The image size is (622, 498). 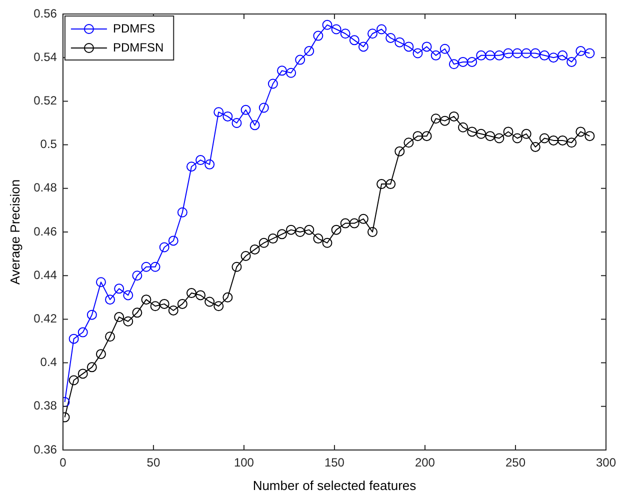 What do you see at coordinates (515, 463) in the screenshot?
I see `x-tick-label: 250` at bounding box center [515, 463].